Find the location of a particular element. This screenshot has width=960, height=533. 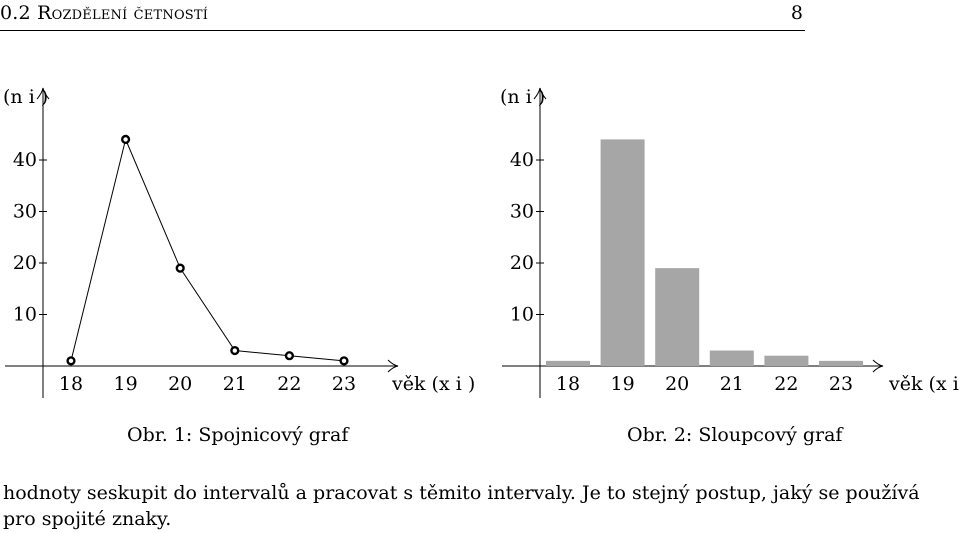

series-line is located at coordinates (207, 249).